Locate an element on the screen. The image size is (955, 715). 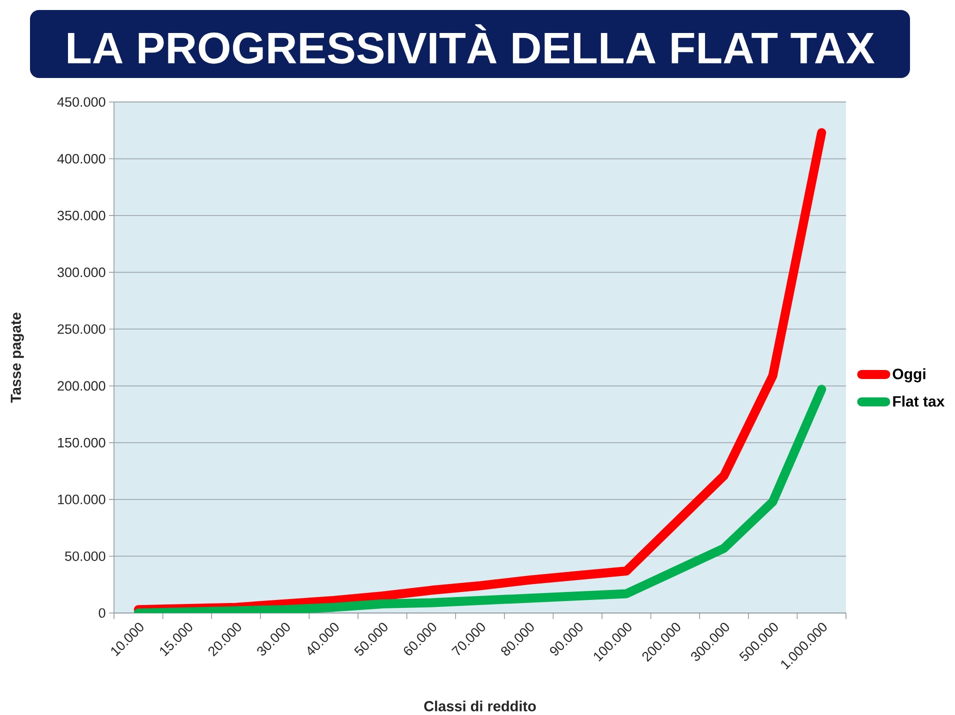
y-tick-label: 450.000 is located at coordinates (81, 102).